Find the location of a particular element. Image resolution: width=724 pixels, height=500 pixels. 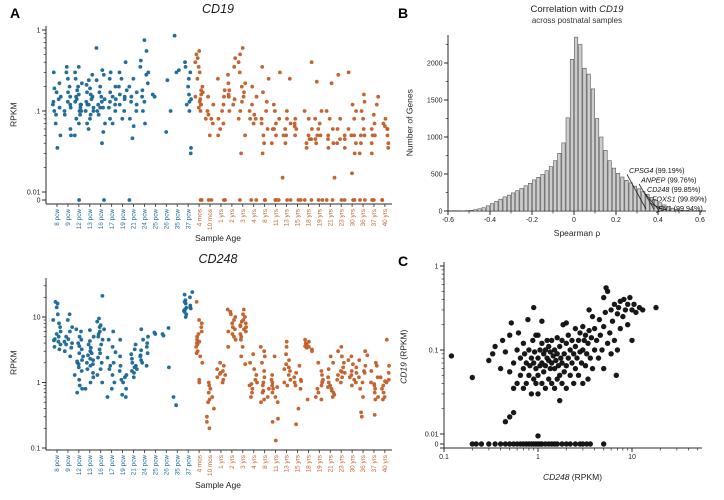

age-tick-label: 15 yrs is located at coordinates (298, 463).